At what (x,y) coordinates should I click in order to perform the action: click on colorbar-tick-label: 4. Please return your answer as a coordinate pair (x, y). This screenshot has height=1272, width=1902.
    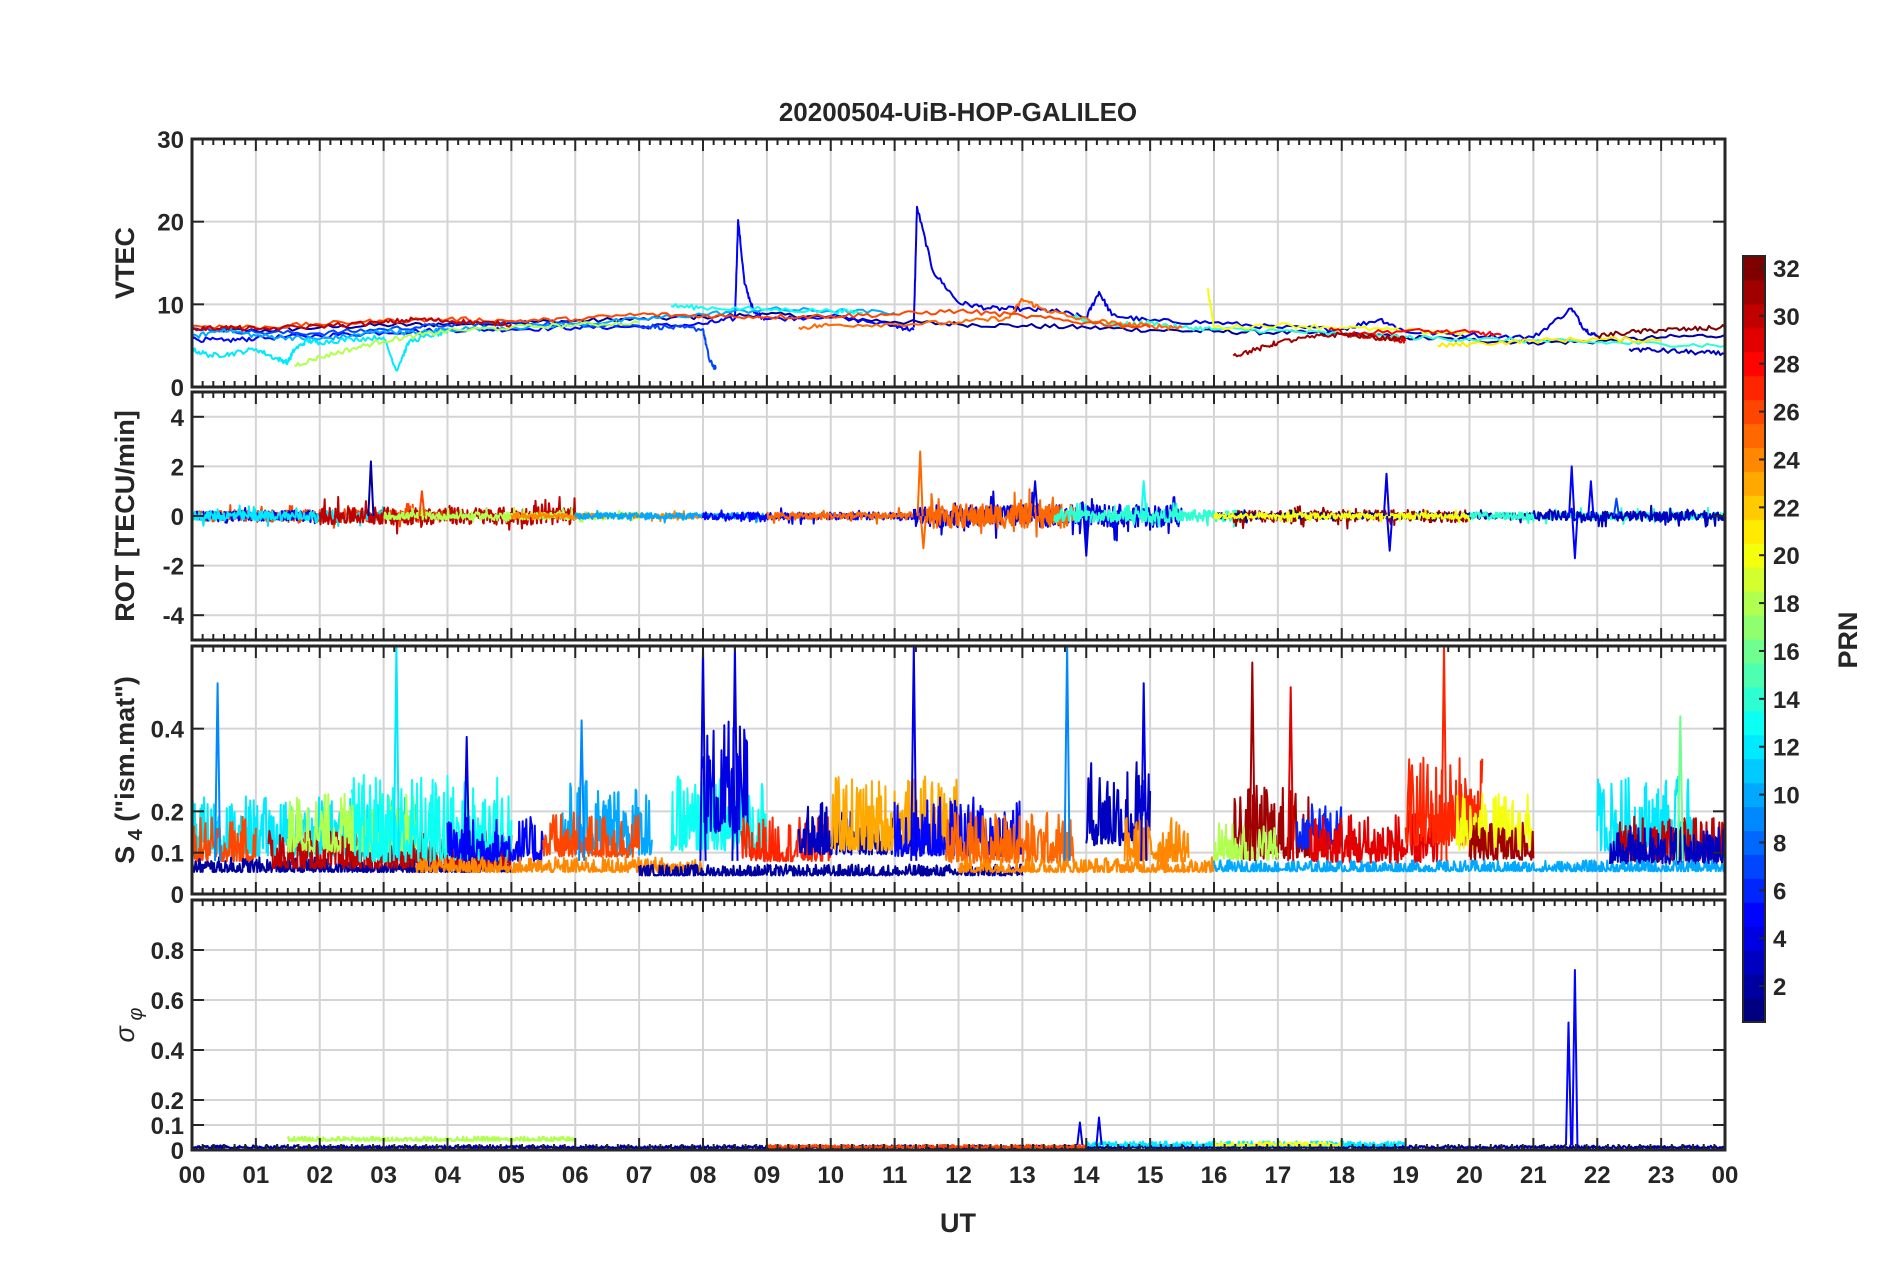
    Looking at the image, I should click on (1780, 939).